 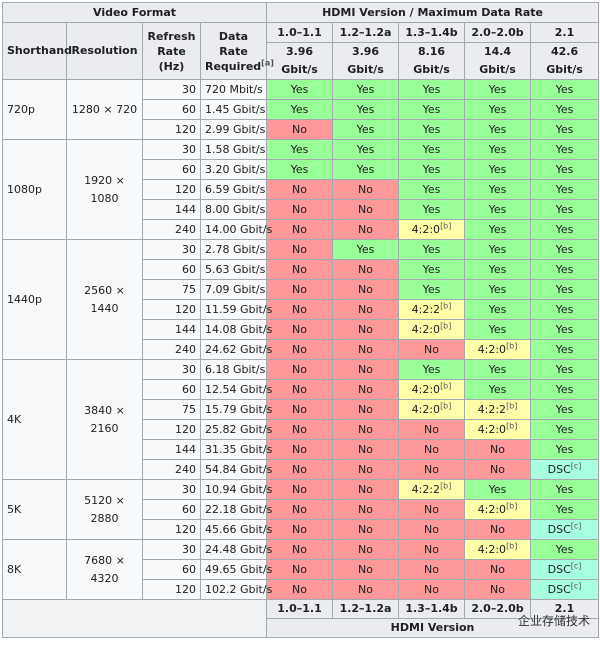 I want to click on data-rate-cell: 45.66 Gbit/s, so click(x=235, y=529).